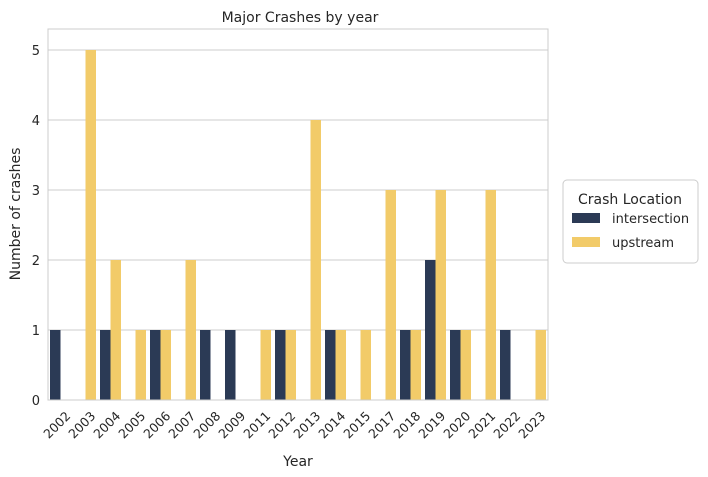  Describe the element at coordinates (36, 226) in the screenshot. I see `y-tick-labels: 0 1 2 3 4 5` at that location.